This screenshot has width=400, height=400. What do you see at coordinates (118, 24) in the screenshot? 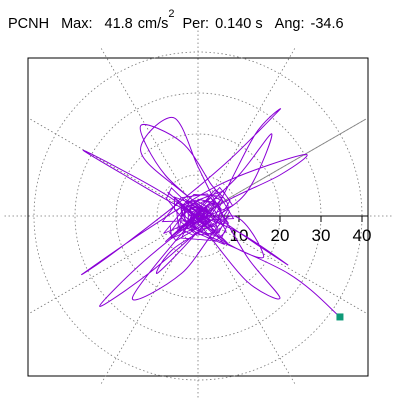
I see `max-value: 41.8` at bounding box center [118, 24].